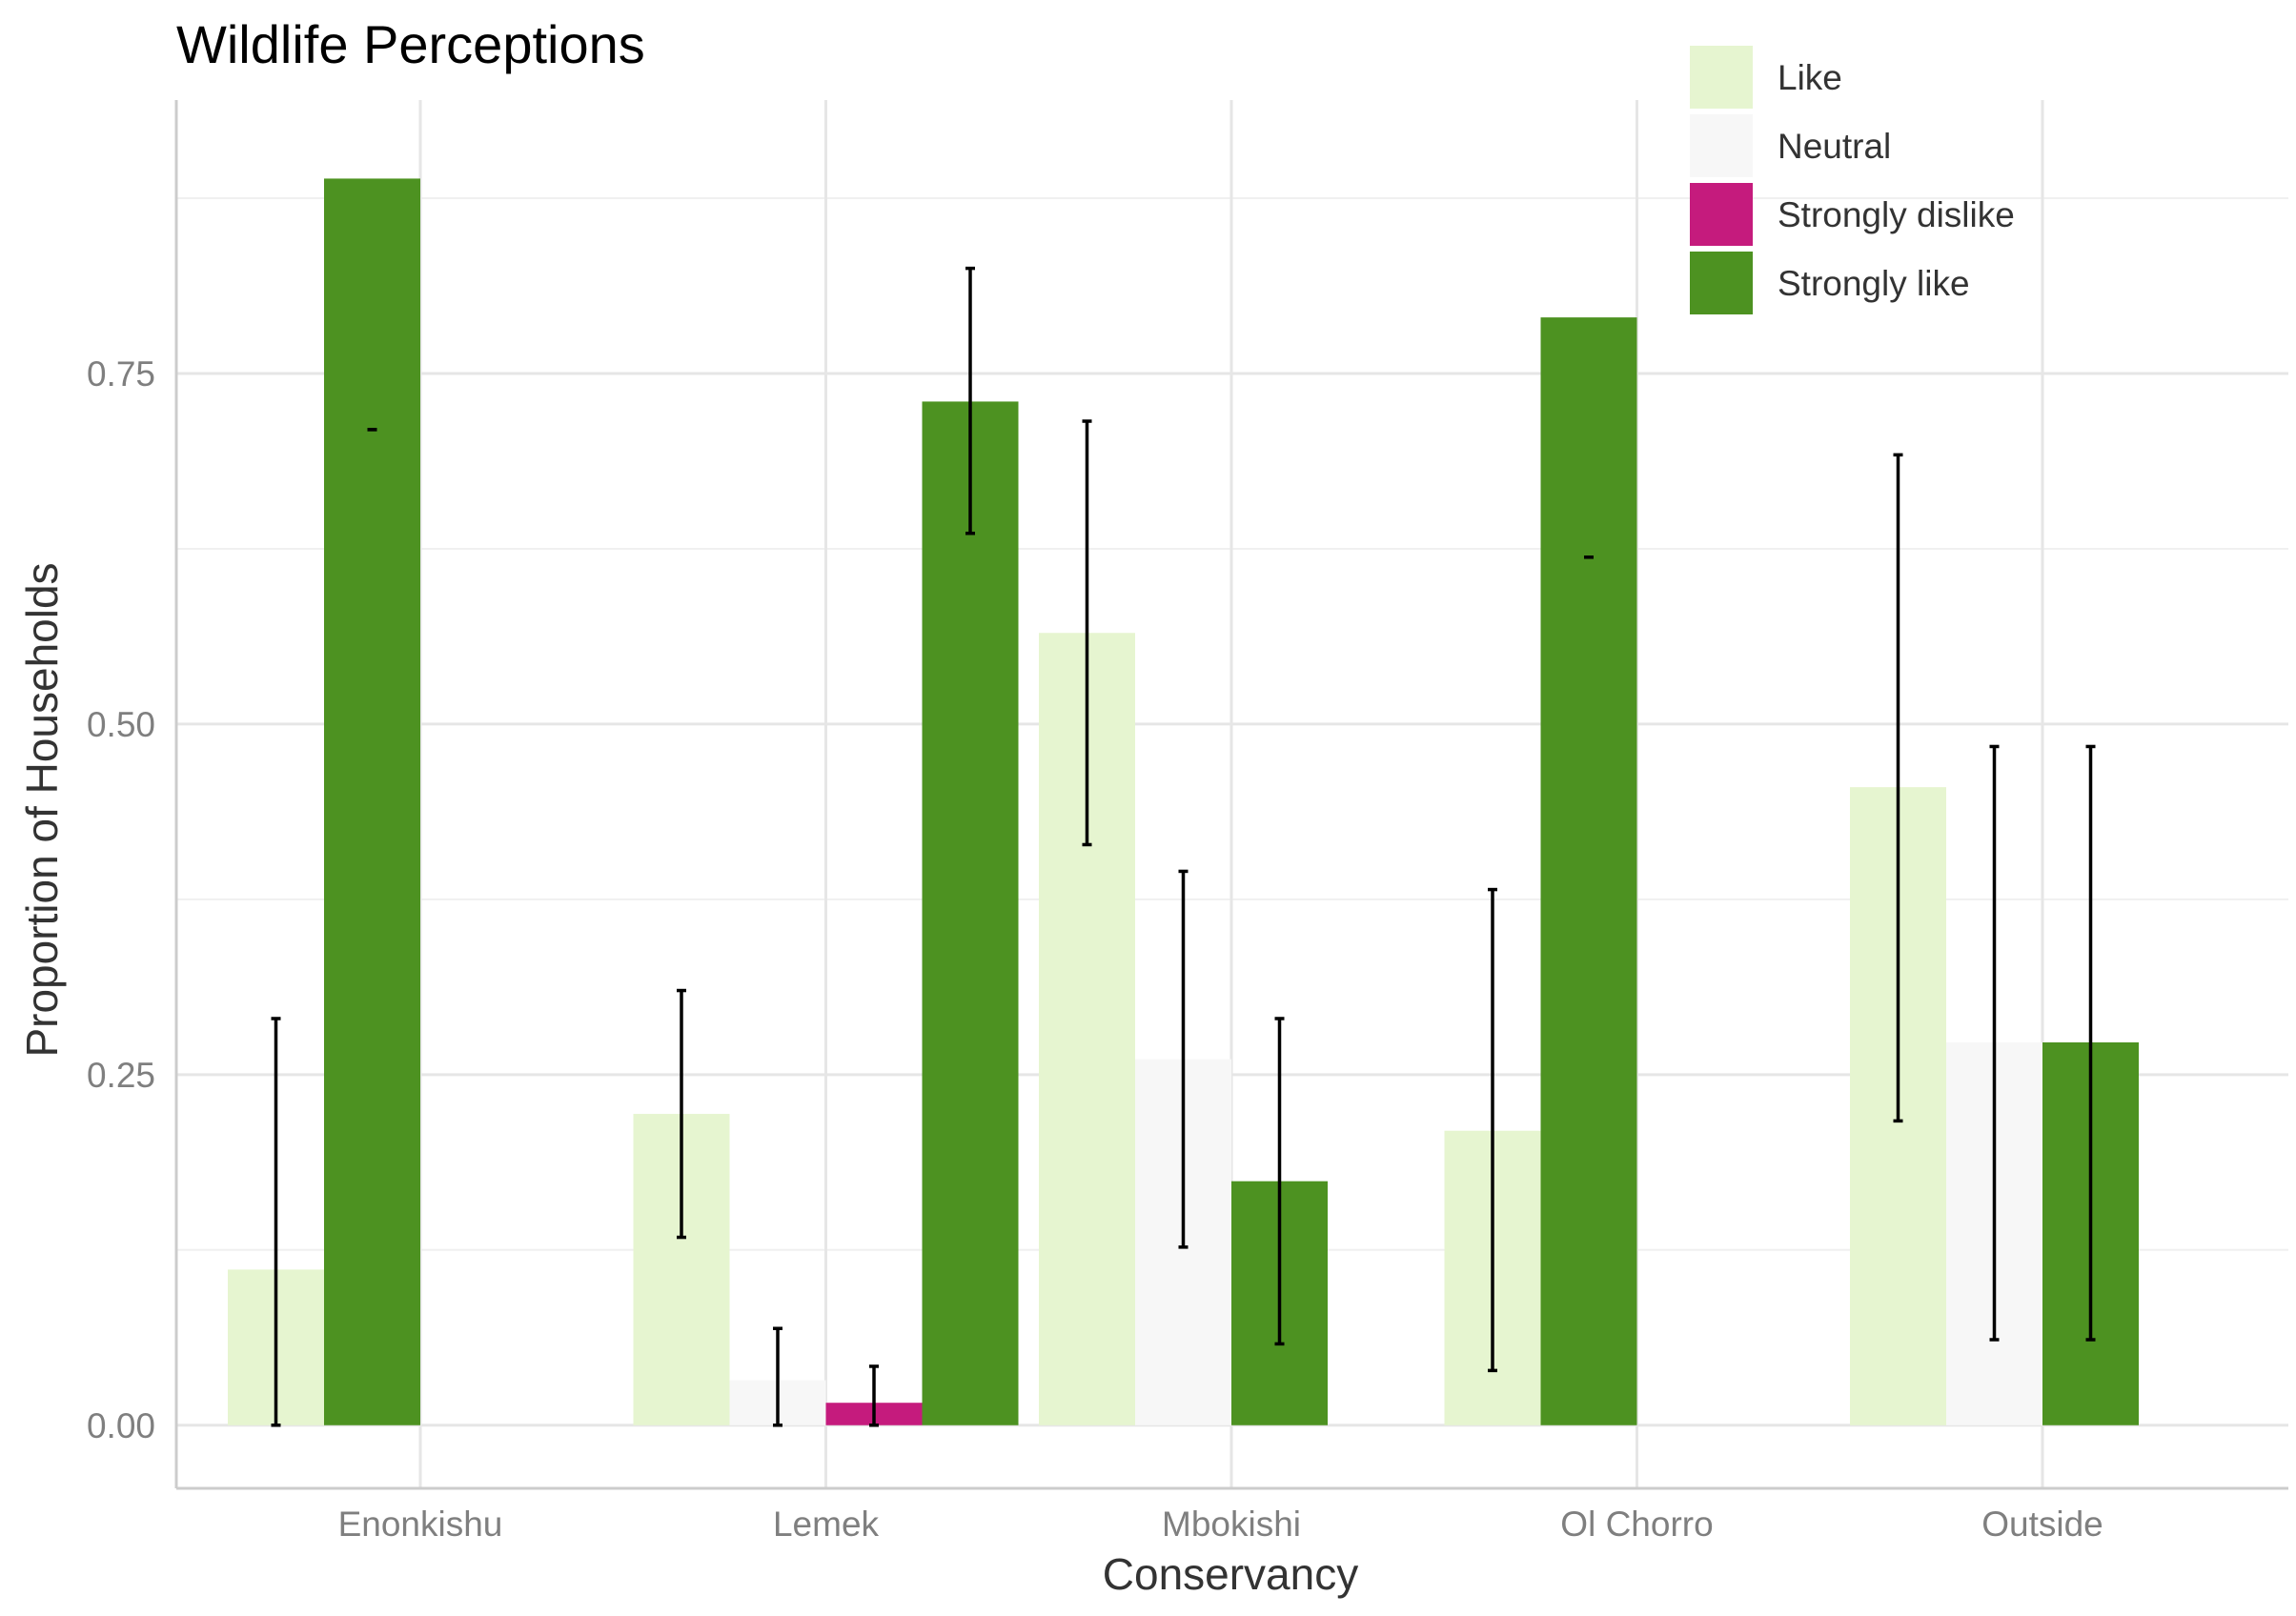 This screenshot has height=1616, width=2296. Describe the element at coordinates (1636, 1524) in the screenshot. I see `x-tick-label: Ol Chorro` at that location.